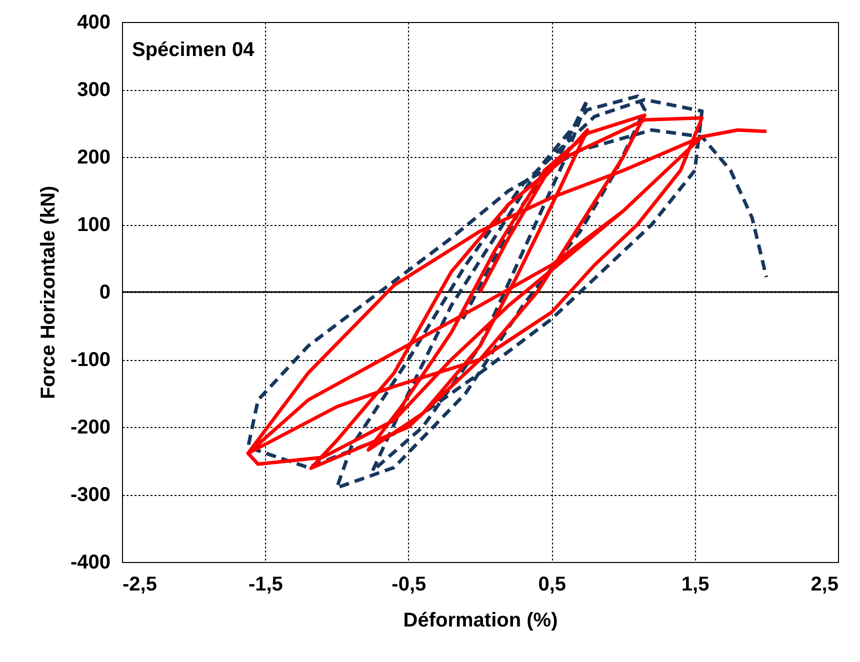 The width and height of the screenshot is (860, 662). What do you see at coordinates (480, 621) in the screenshot?
I see `x-axis-title: Déformation (%)` at bounding box center [480, 621].